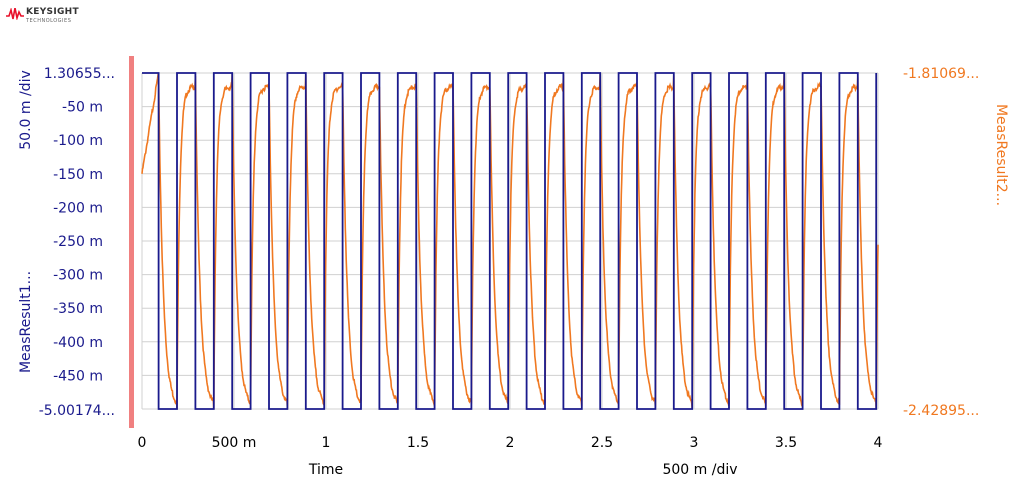 The height and width of the screenshot is (481, 1020). What do you see at coordinates (142, 443) in the screenshot?
I see `x-tick-label: 0` at bounding box center [142, 443].